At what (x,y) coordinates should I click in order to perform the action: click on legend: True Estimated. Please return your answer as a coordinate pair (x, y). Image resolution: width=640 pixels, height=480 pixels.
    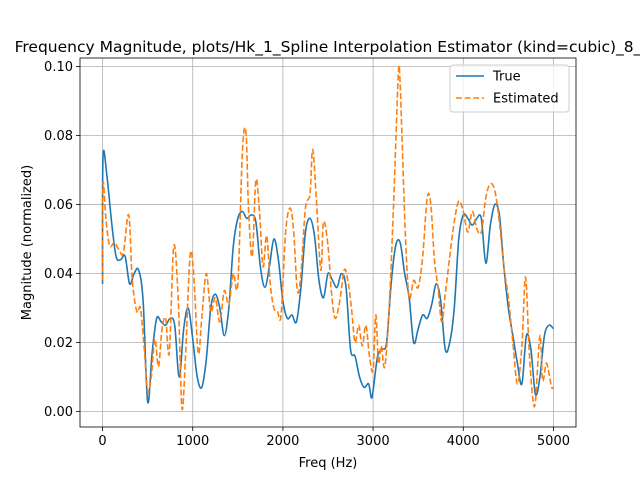
    Looking at the image, I should click on (509, 88).